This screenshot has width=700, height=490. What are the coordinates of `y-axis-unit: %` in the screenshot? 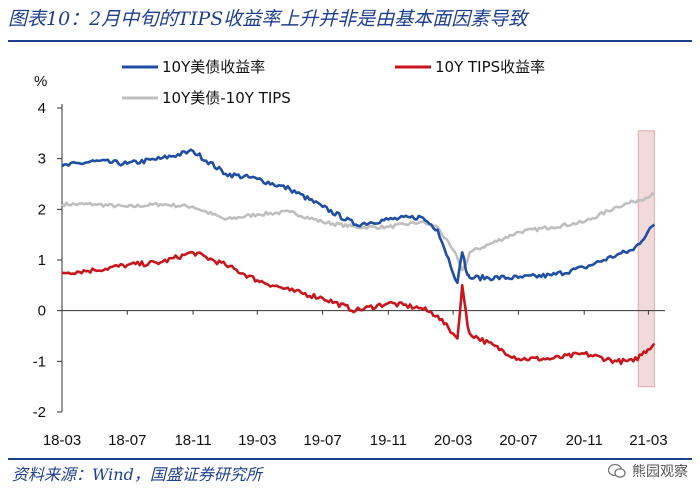 It's located at (40, 81).